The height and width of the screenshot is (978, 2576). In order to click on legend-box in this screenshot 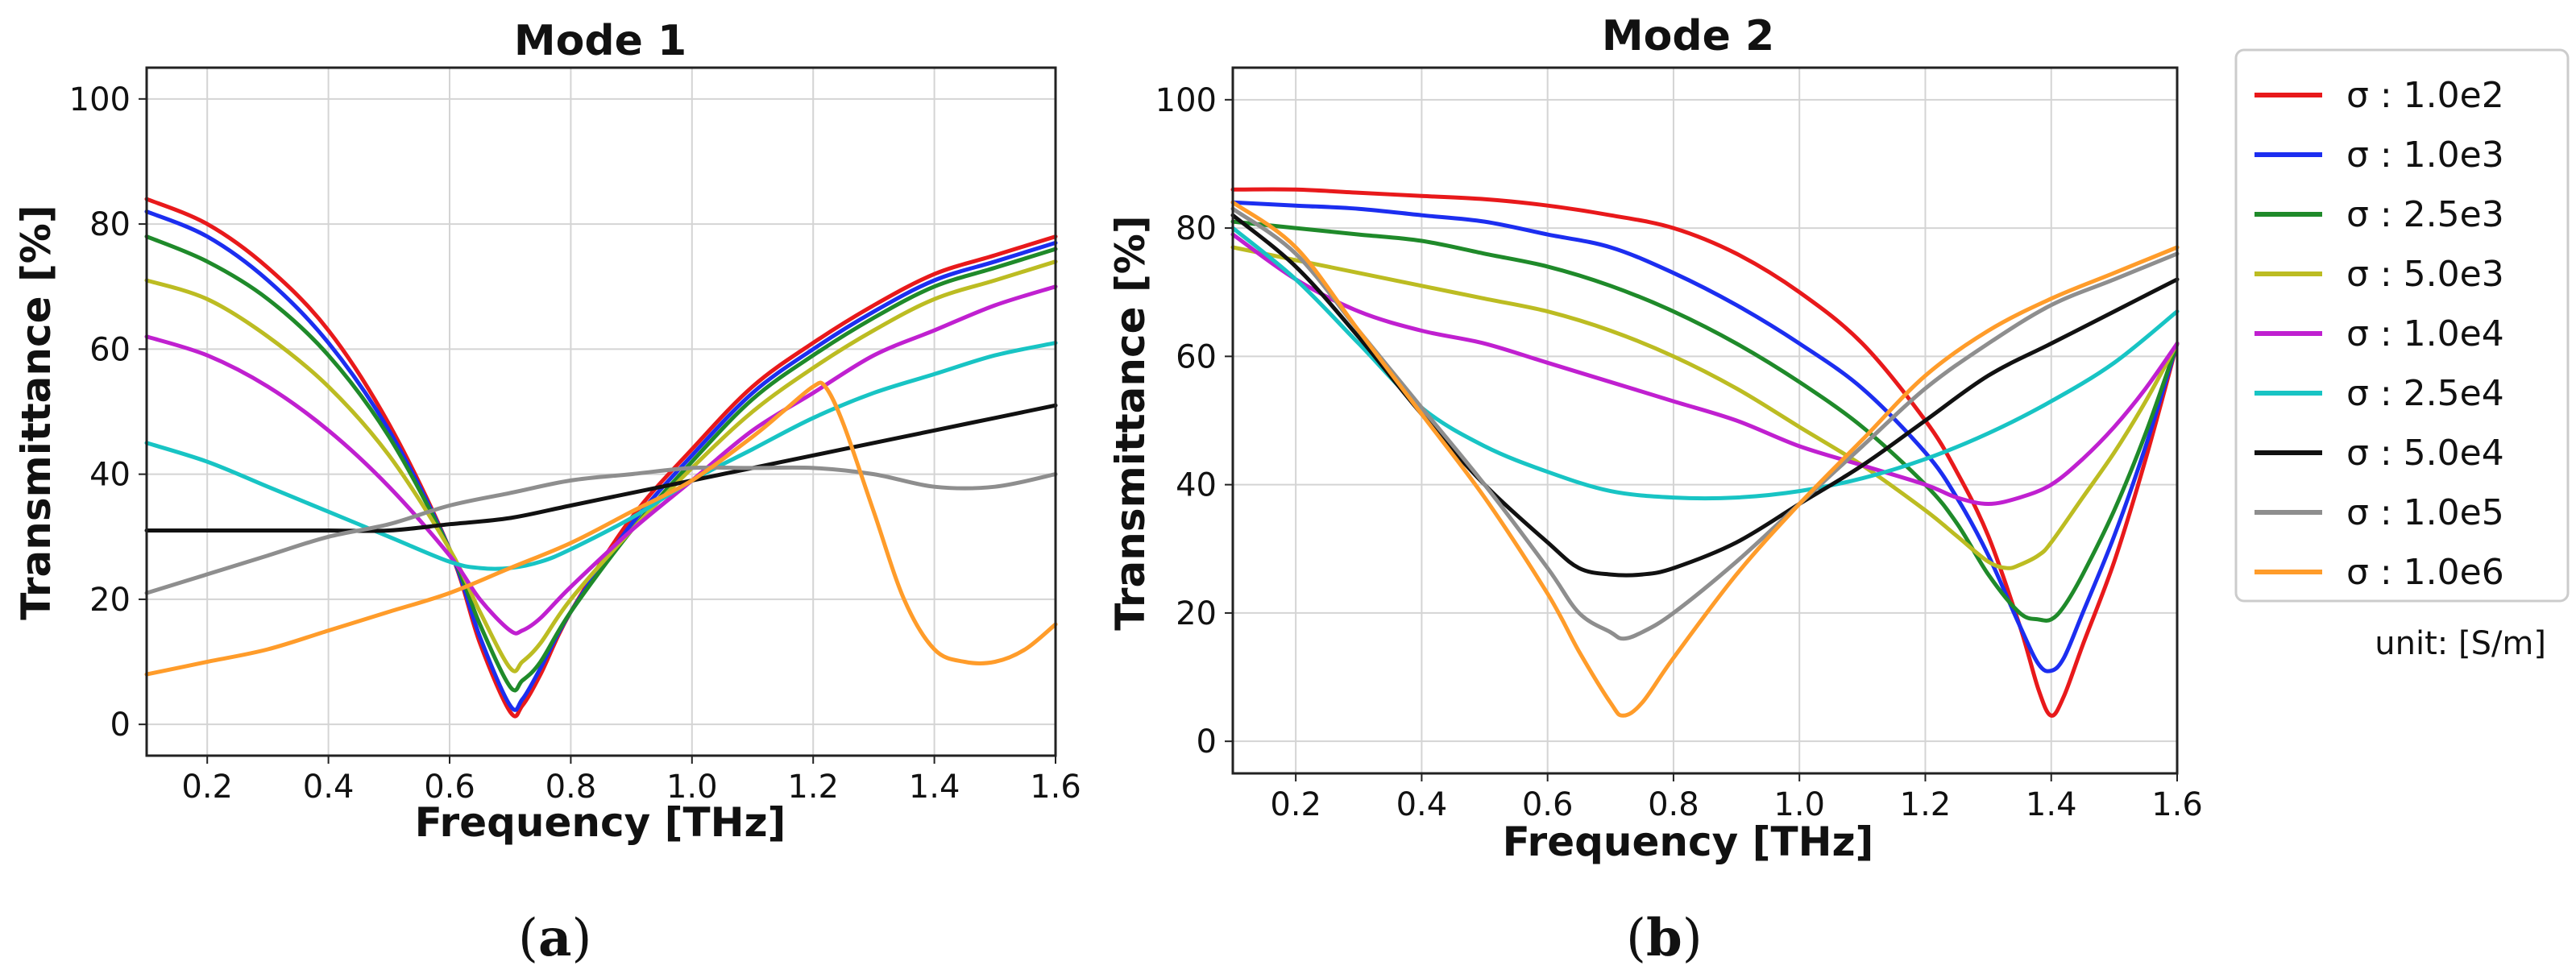, I will do `click(2402, 325)`.